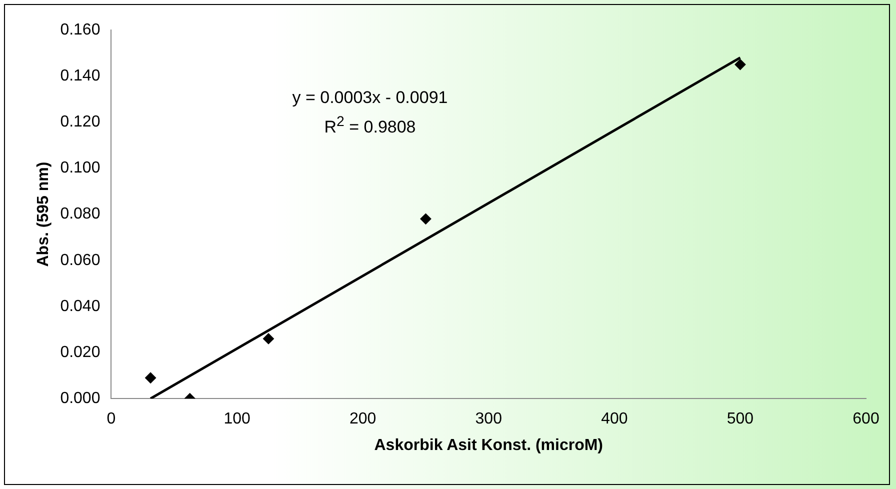 The image size is (896, 489). What do you see at coordinates (43, 214) in the screenshot?
I see `y-axis-title: Abs. (595 nm)` at bounding box center [43, 214].